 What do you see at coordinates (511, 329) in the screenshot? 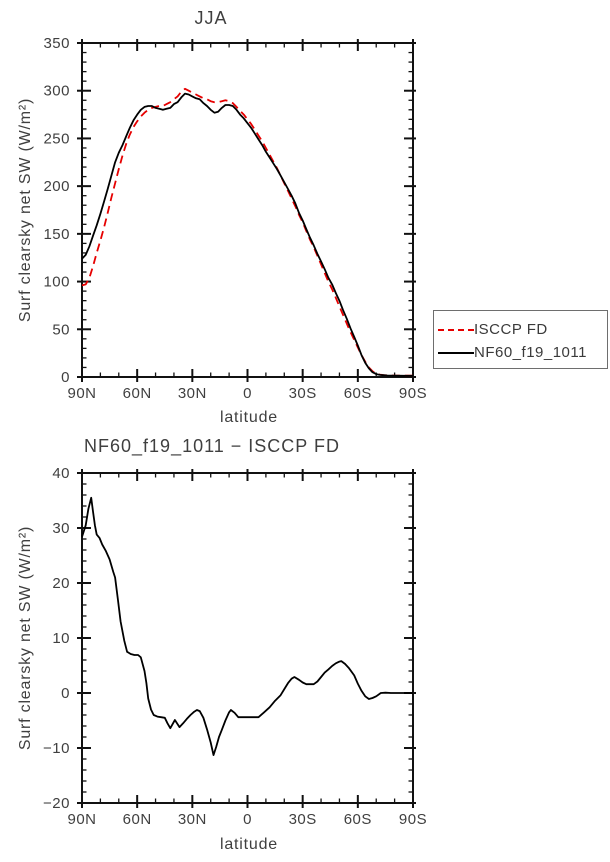
I see `legend-label: ISCCP FD` at bounding box center [511, 329].